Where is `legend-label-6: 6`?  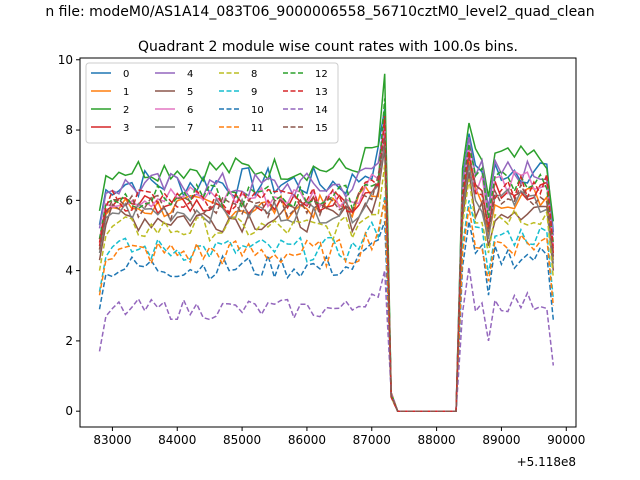 legend-label-6: 6 is located at coordinates (190, 110).